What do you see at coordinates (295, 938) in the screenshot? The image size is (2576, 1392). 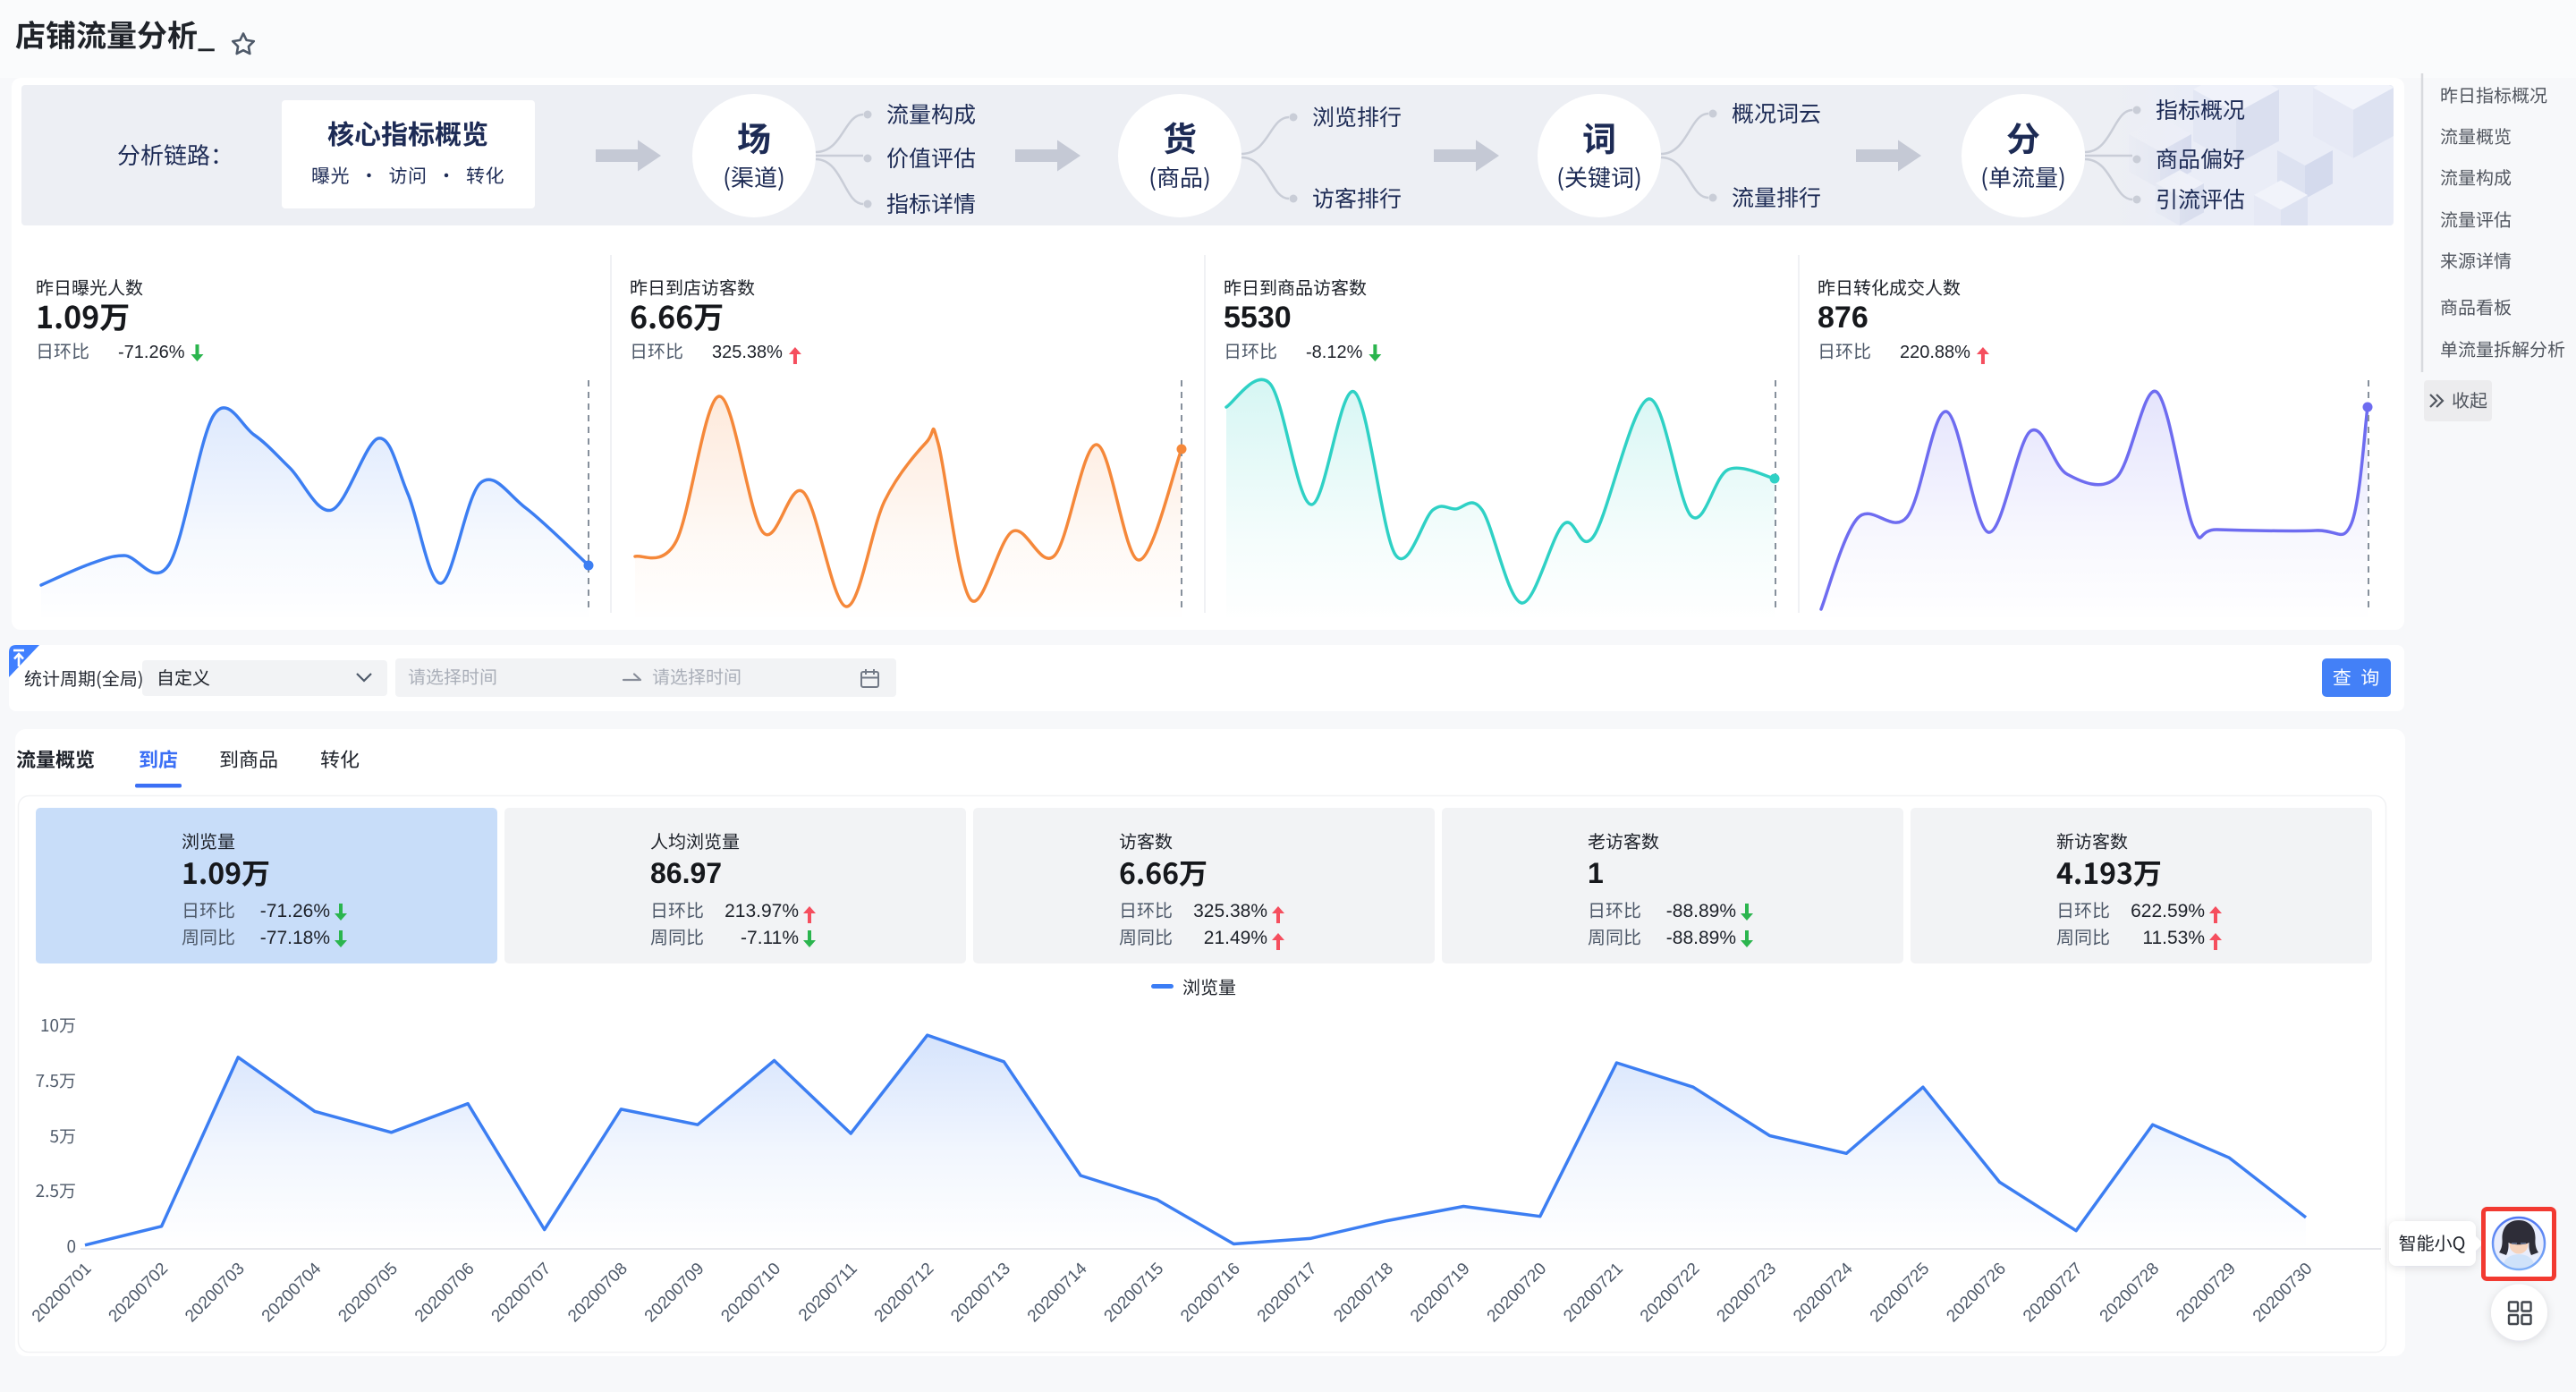 I see `svg-text: -77.18%` at bounding box center [295, 938].